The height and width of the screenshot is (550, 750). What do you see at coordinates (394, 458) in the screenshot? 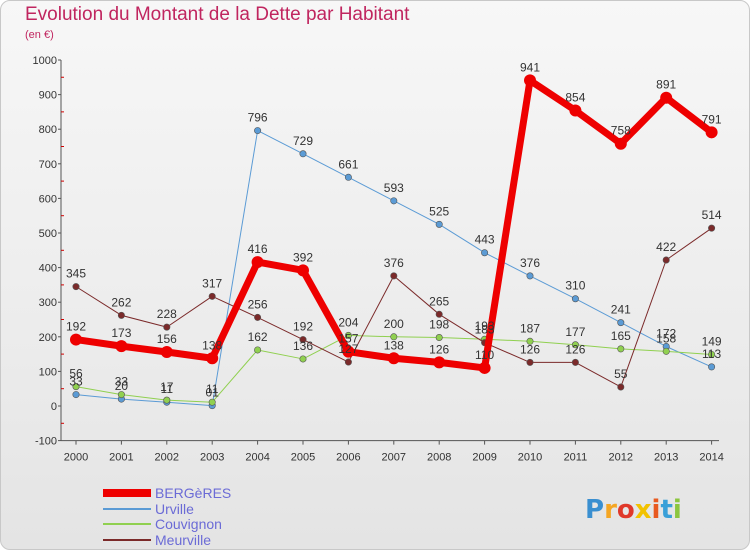
I see `x-tick-label: 2007` at bounding box center [394, 458].